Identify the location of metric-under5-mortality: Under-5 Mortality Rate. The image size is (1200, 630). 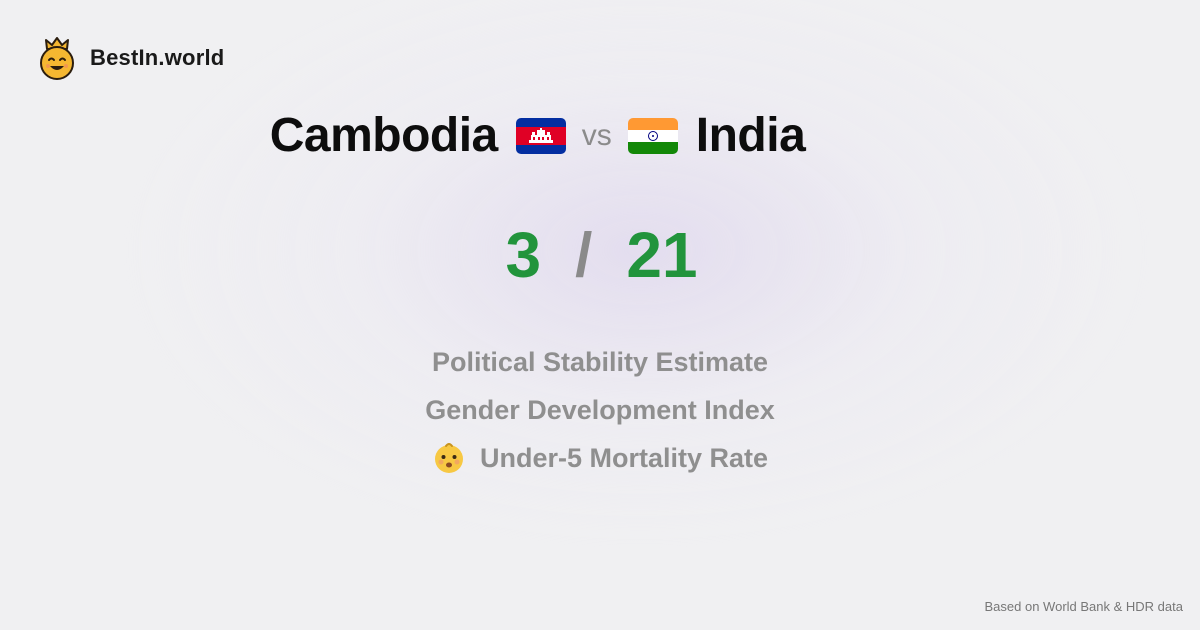
(600, 458).